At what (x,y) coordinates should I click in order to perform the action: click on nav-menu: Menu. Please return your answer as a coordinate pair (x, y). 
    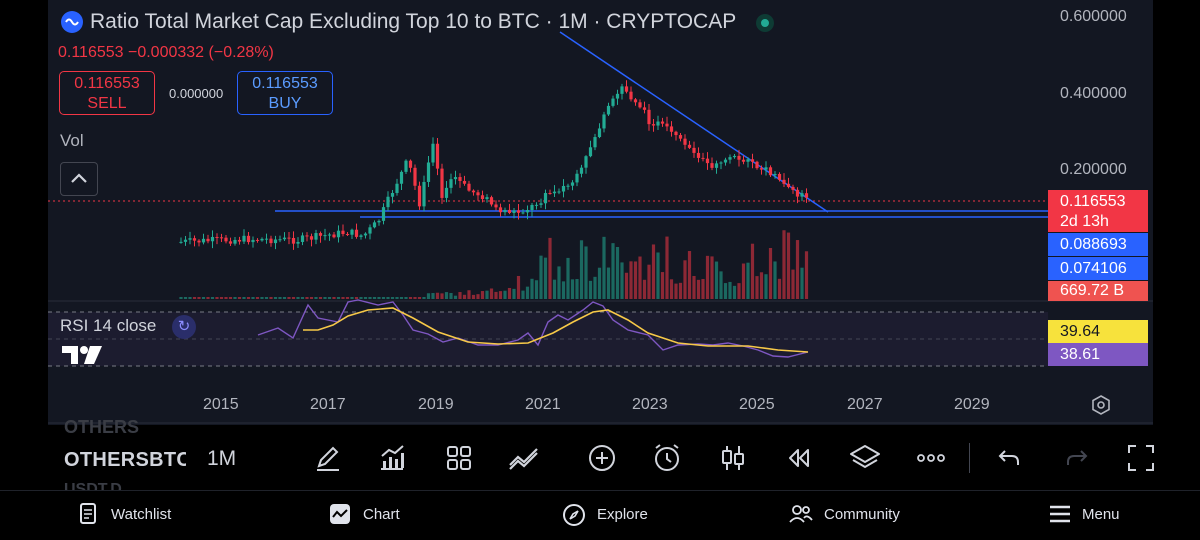
    Looking at the image, I should click on (1101, 514).